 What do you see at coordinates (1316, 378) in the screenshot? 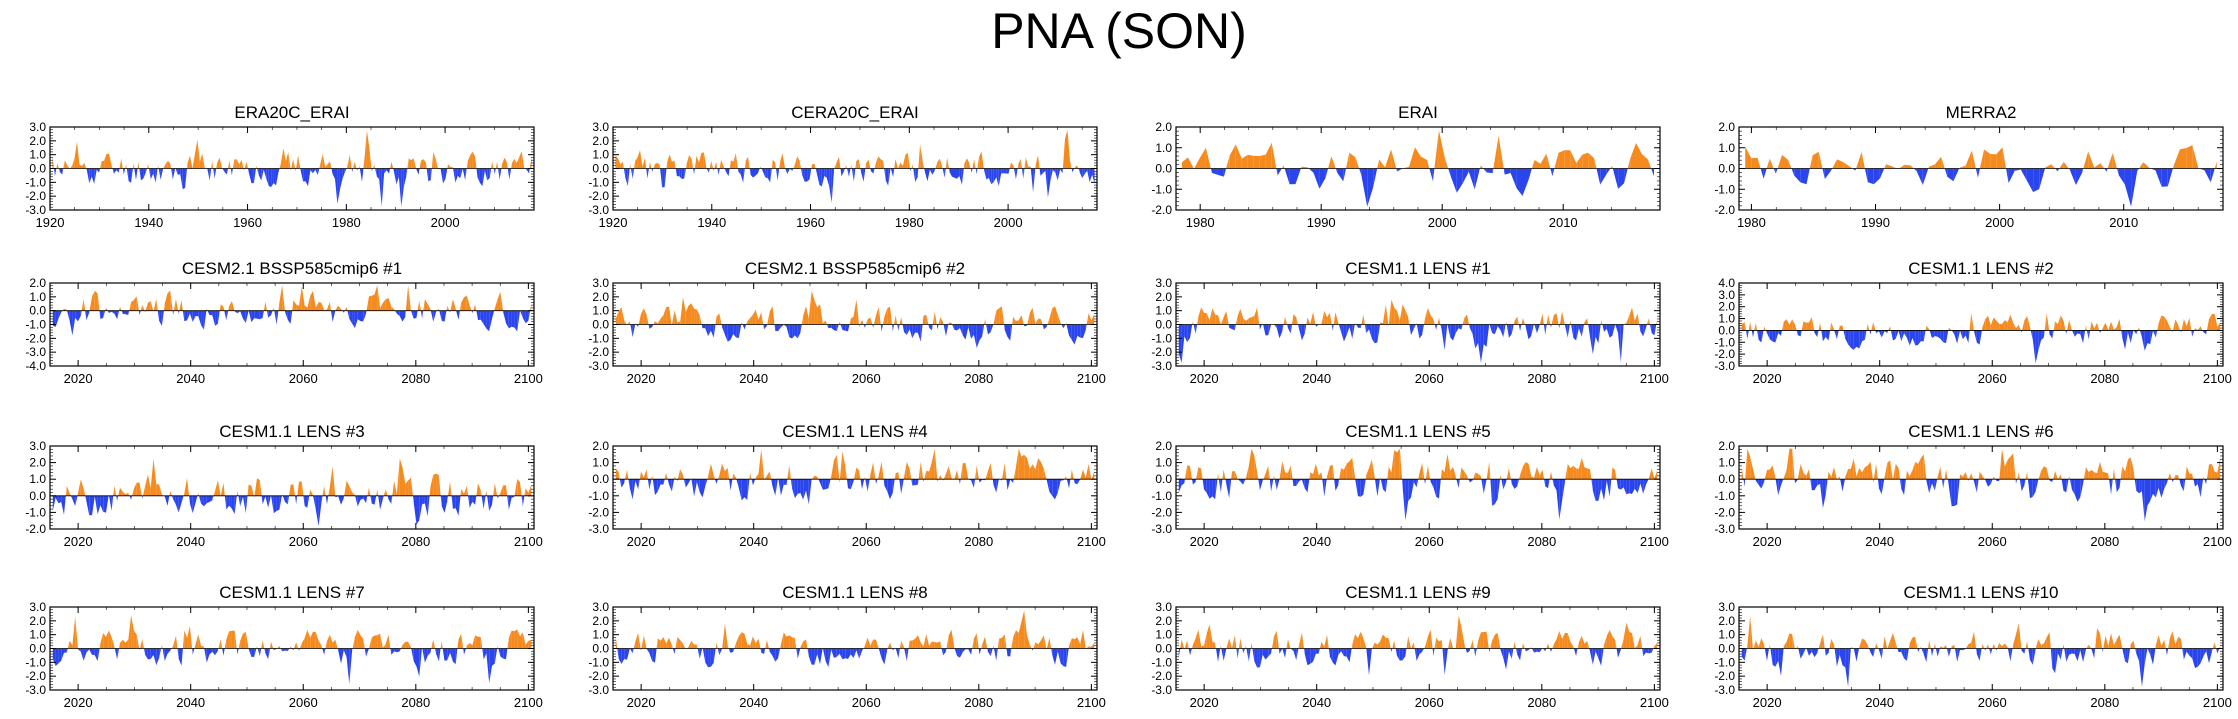
I see `x-tick-label: 2040` at bounding box center [1316, 378].